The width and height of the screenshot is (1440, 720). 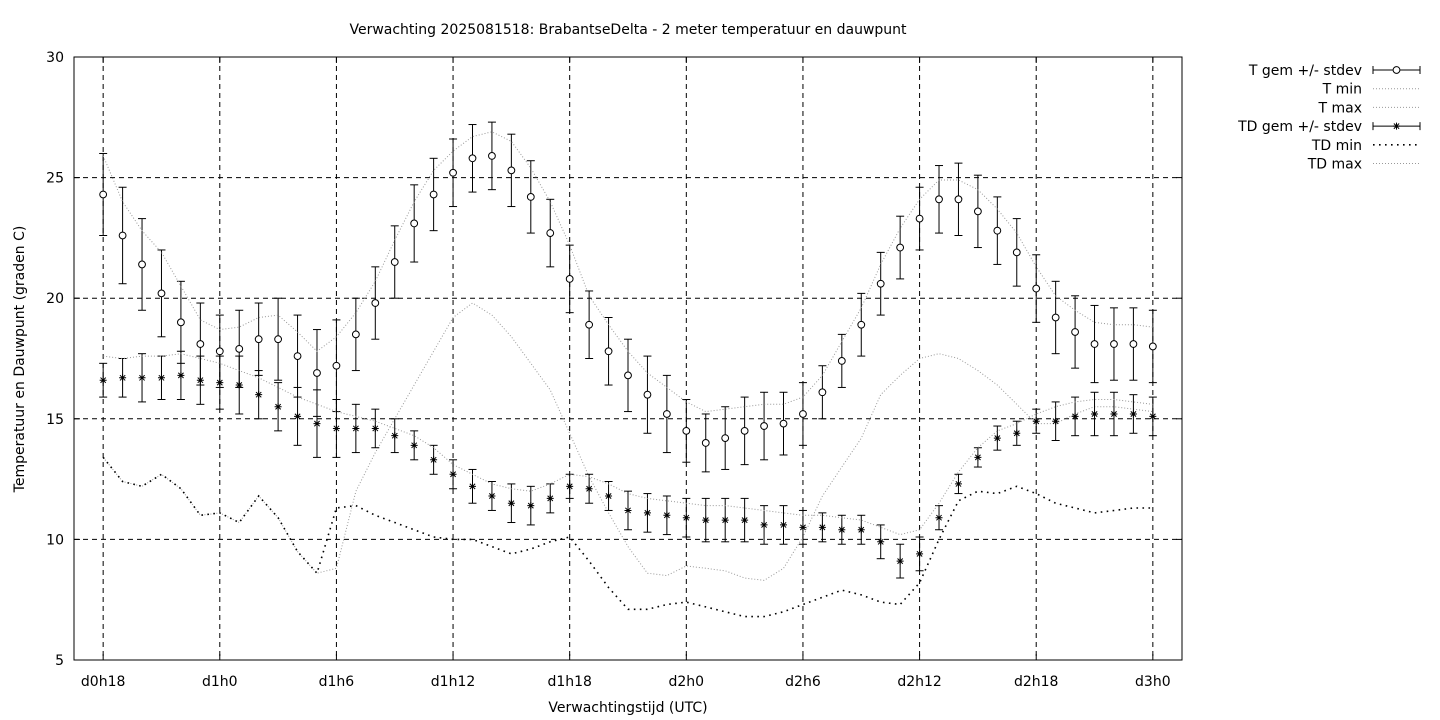 I want to click on x-tick-label-7: d2h12, so click(x=919, y=682).